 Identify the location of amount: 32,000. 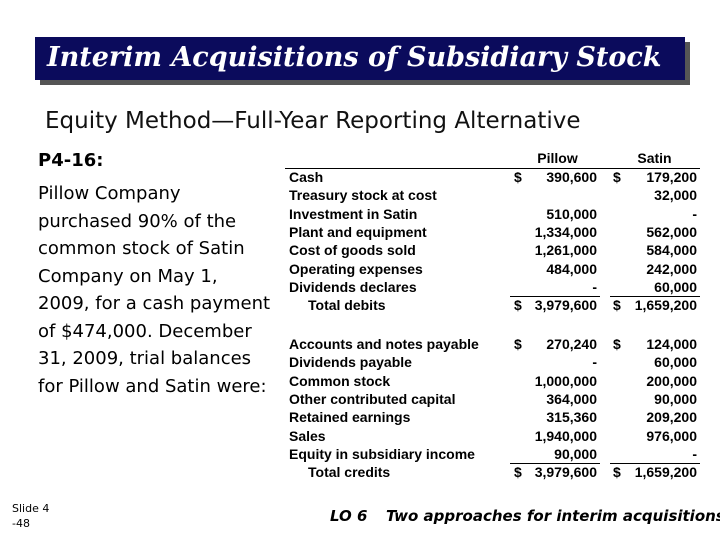
(675, 195).